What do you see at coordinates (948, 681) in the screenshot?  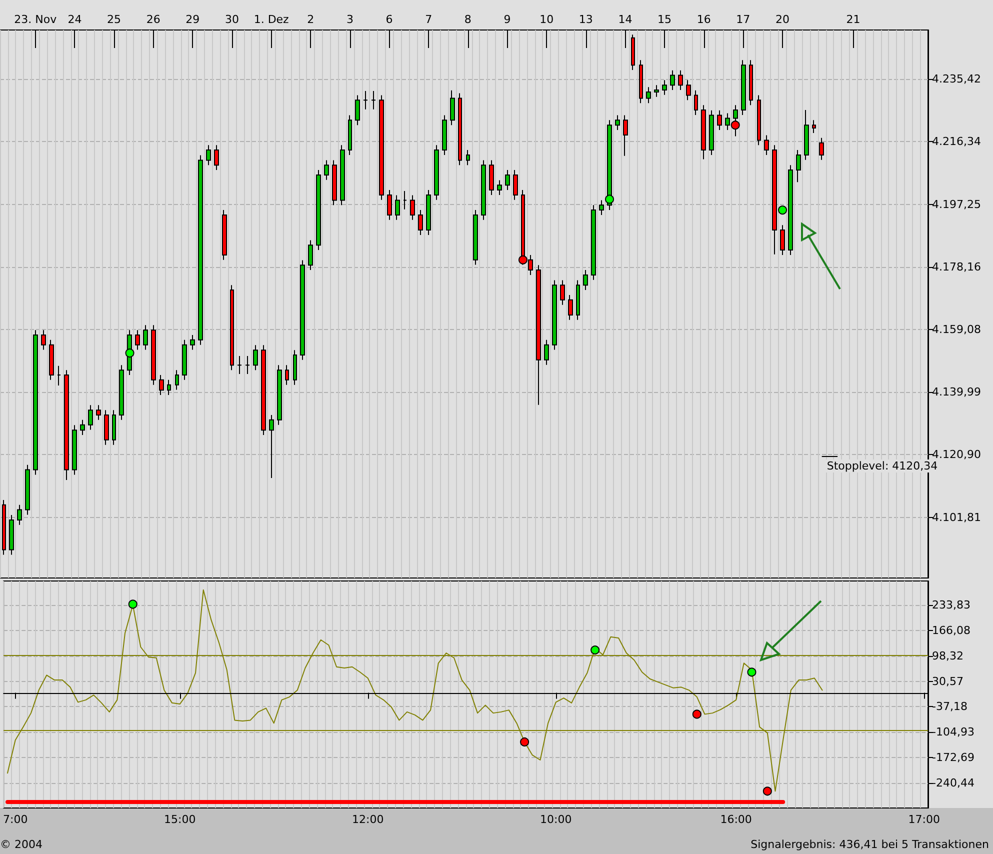 I see `y-tick-label: 30,57` at bounding box center [948, 681].